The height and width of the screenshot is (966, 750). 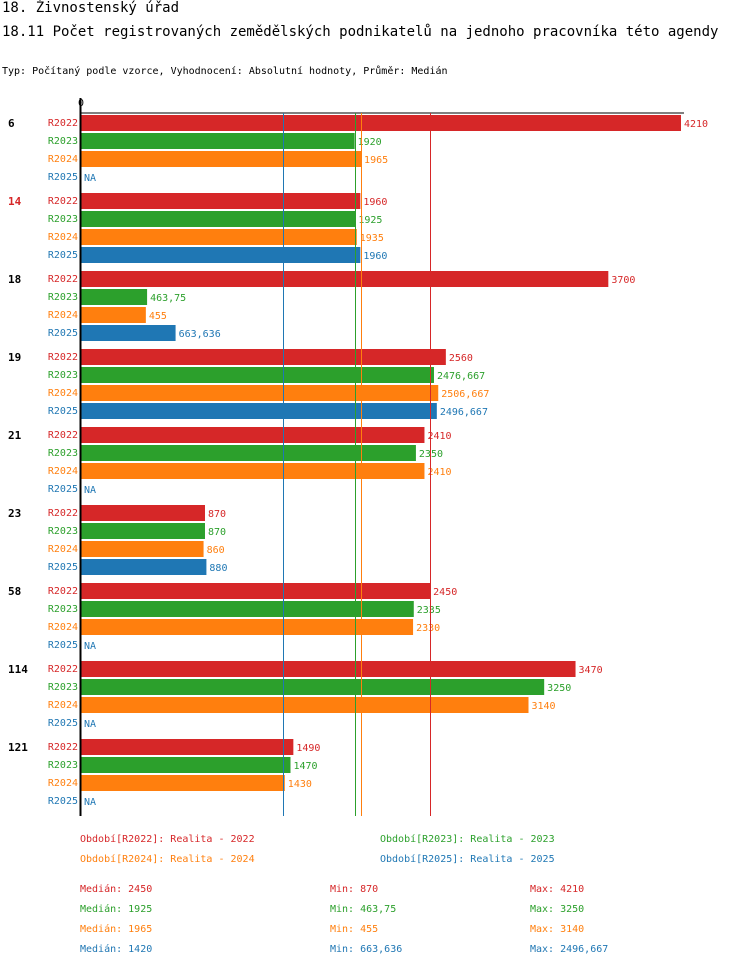 I want to click on stat-min: Min: 455, so click(x=354, y=929).